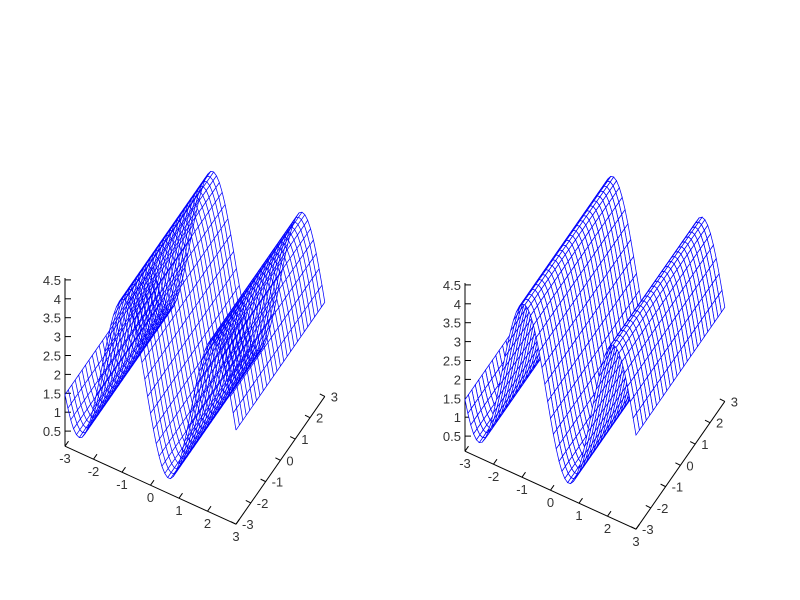 Image resolution: width=800 pixels, height=600 pixels. What do you see at coordinates (178, 510) in the screenshot?
I see `x-tick-label: 1` at bounding box center [178, 510].